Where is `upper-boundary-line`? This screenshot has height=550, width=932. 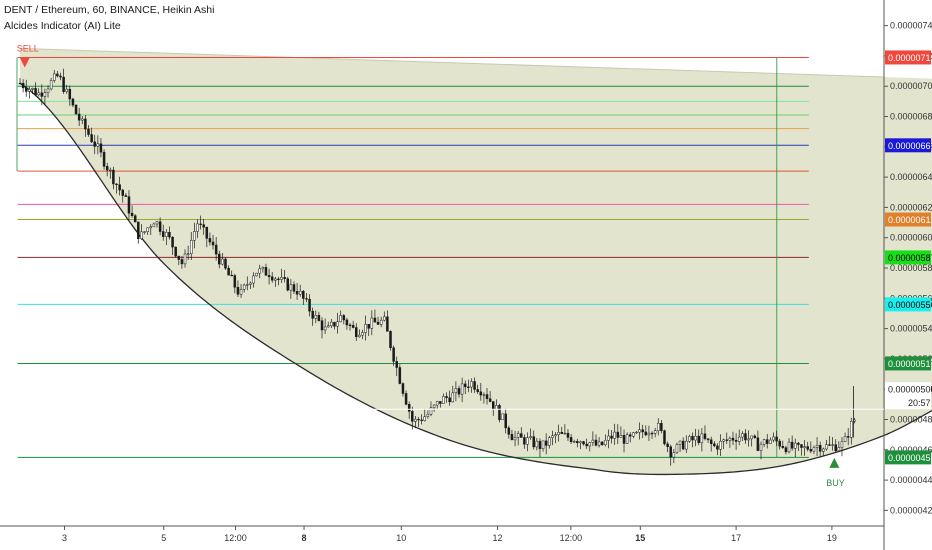 upper-boundary-line is located at coordinates (452, 62).